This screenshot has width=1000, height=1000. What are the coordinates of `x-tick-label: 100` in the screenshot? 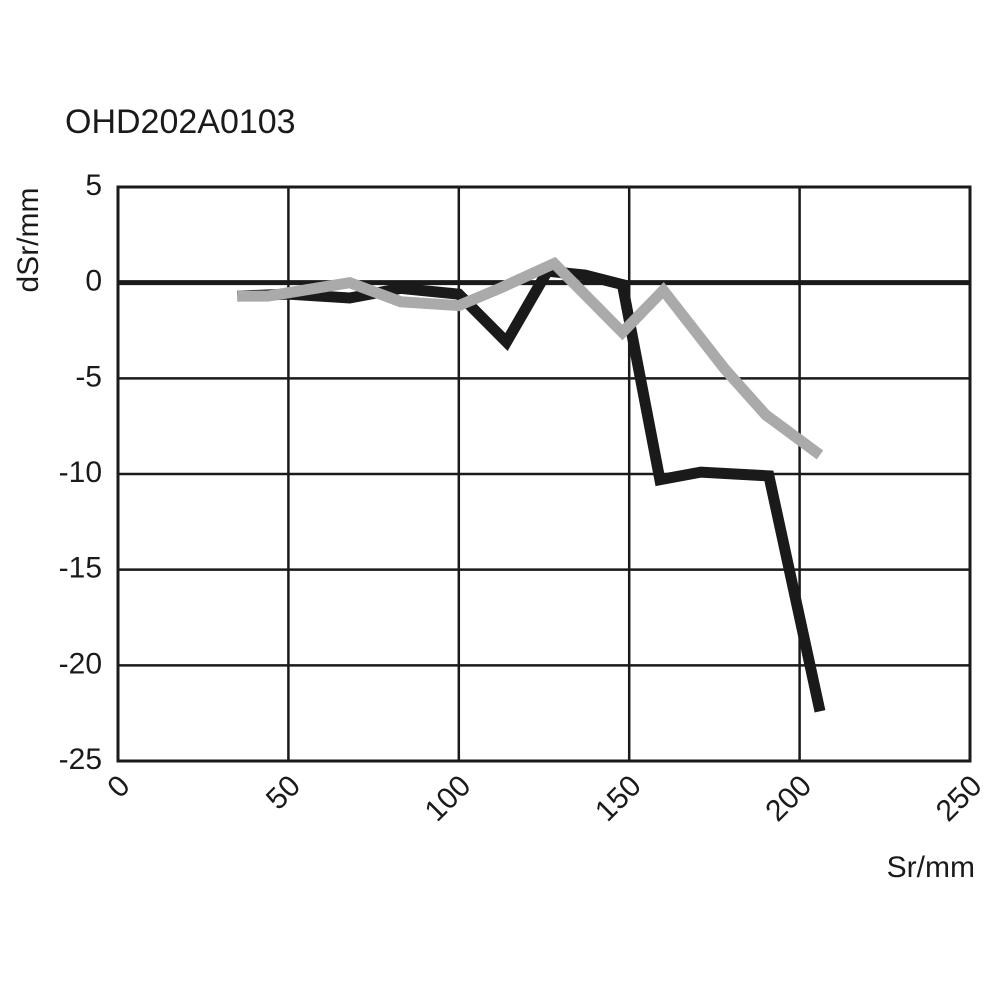 It's located at (448, 798).